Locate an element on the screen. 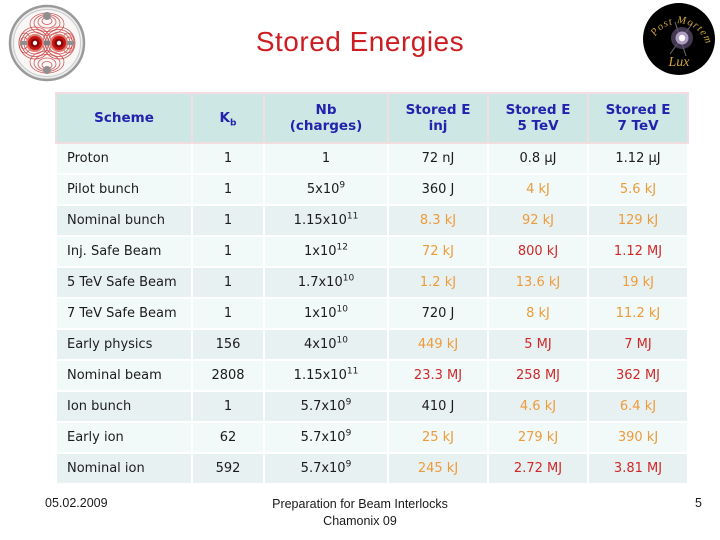 The width and height of the screenshot is (720, 540). cell-kb: 2808 is located at coordinates (228, 375).